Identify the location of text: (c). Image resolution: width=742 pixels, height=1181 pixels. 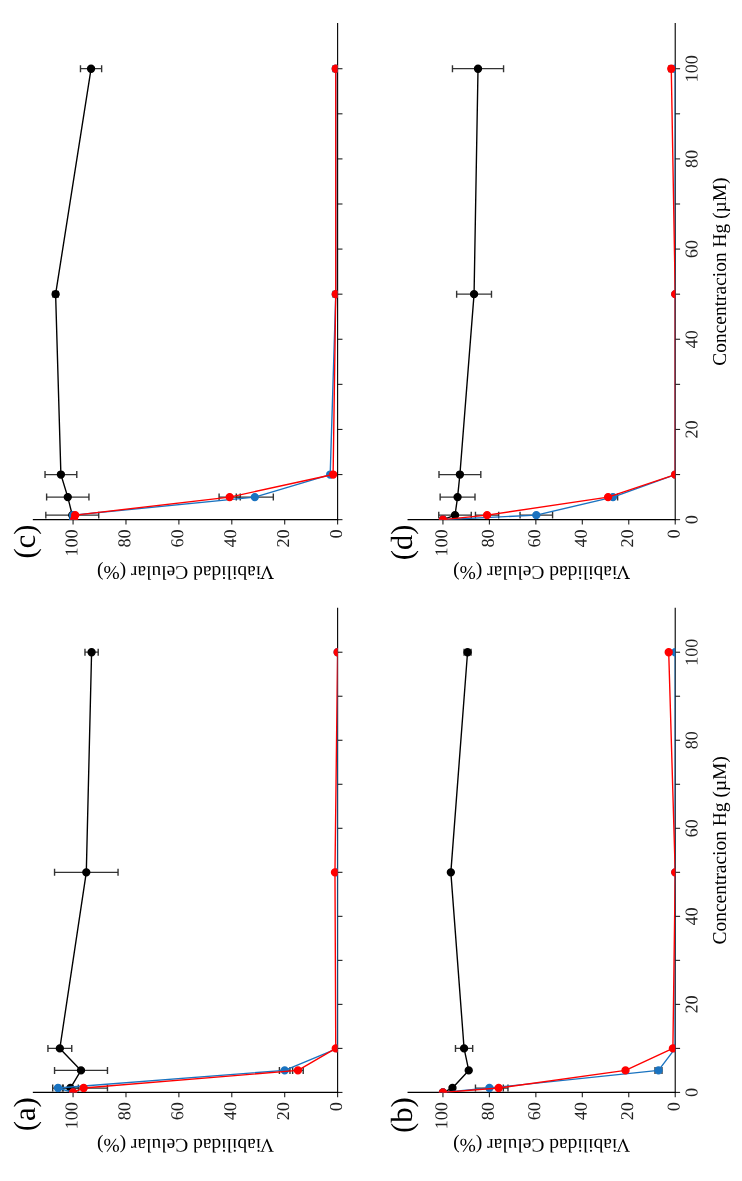
(27, 541).